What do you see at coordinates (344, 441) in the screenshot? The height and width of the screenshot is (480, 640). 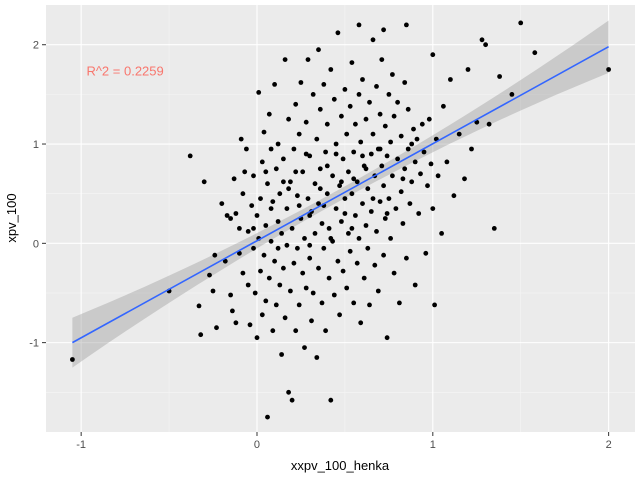 I see `x-axis-ticks: -1 0 1 2` at bounding box center [344, 441].